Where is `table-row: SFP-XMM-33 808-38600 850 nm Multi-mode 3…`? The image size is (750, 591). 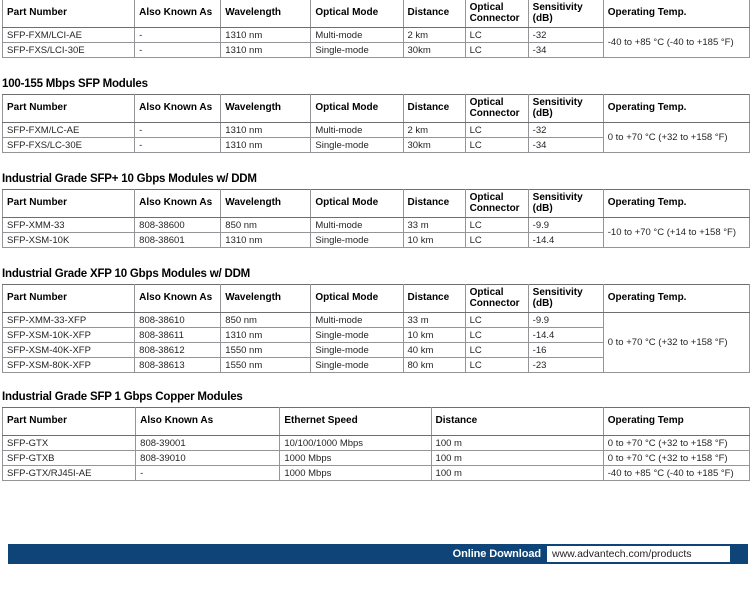 table-row: SFP-XMM-33 808-38600 850 nm Multi-mode 3… is located at coordinates (375, 232).